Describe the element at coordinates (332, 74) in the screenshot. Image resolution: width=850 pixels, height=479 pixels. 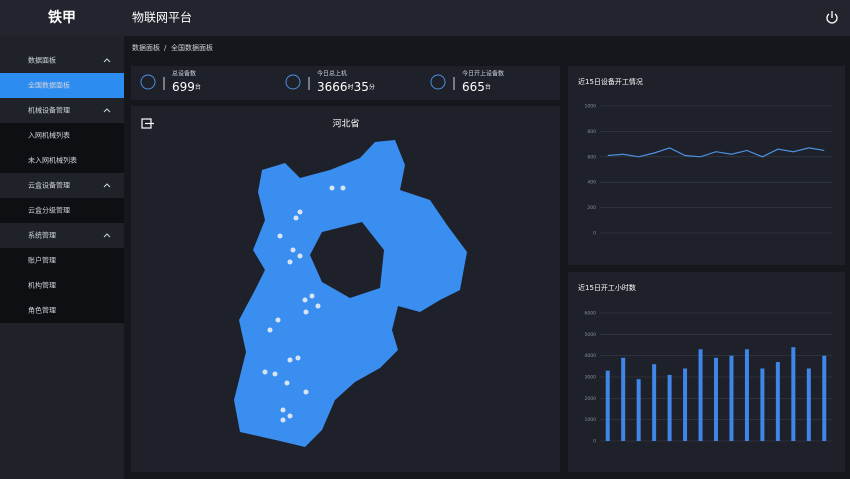
I see `stat-label: 今日总上机` at that location.